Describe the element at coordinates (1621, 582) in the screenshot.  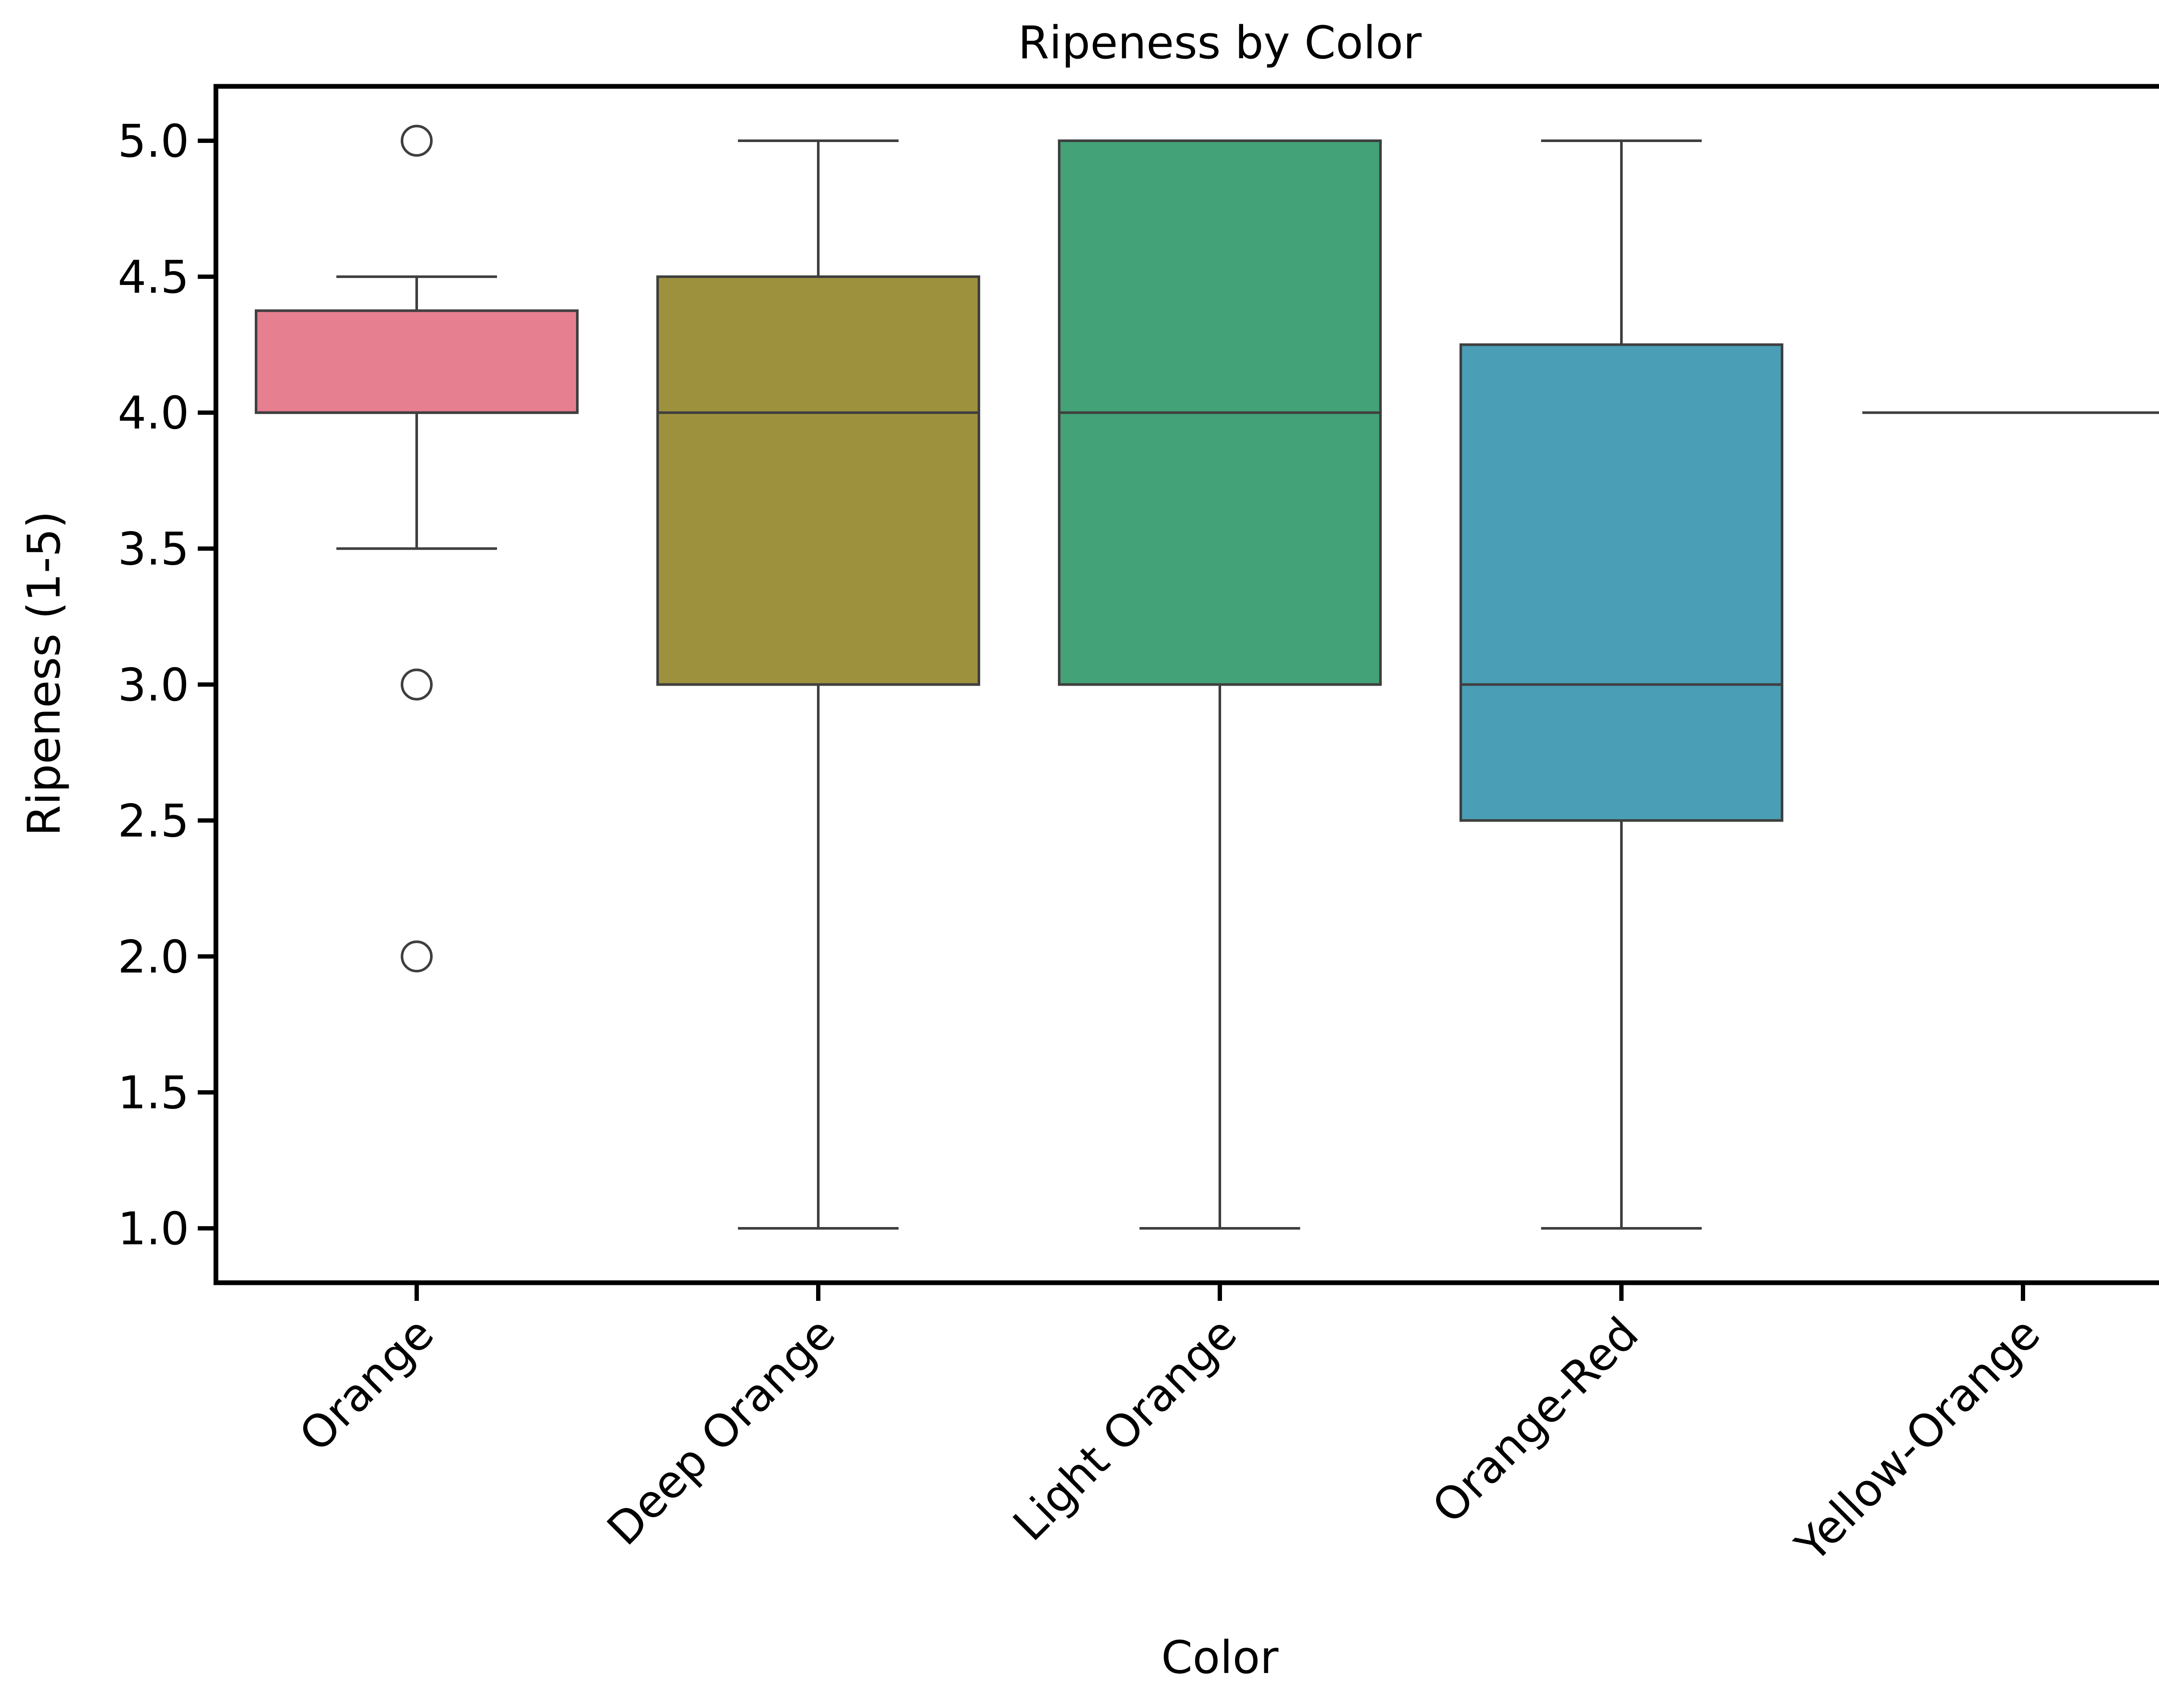
I see `box-orange-red` at that location.